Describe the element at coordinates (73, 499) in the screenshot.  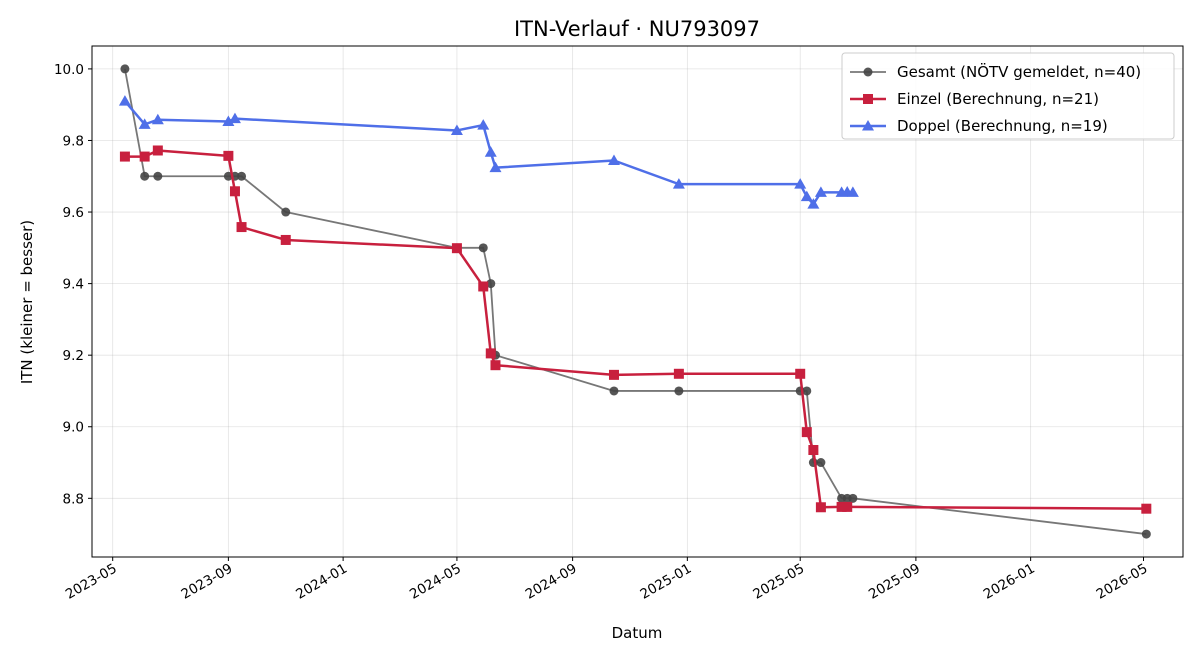
I see `y-tick-label: 8.8` at that location.